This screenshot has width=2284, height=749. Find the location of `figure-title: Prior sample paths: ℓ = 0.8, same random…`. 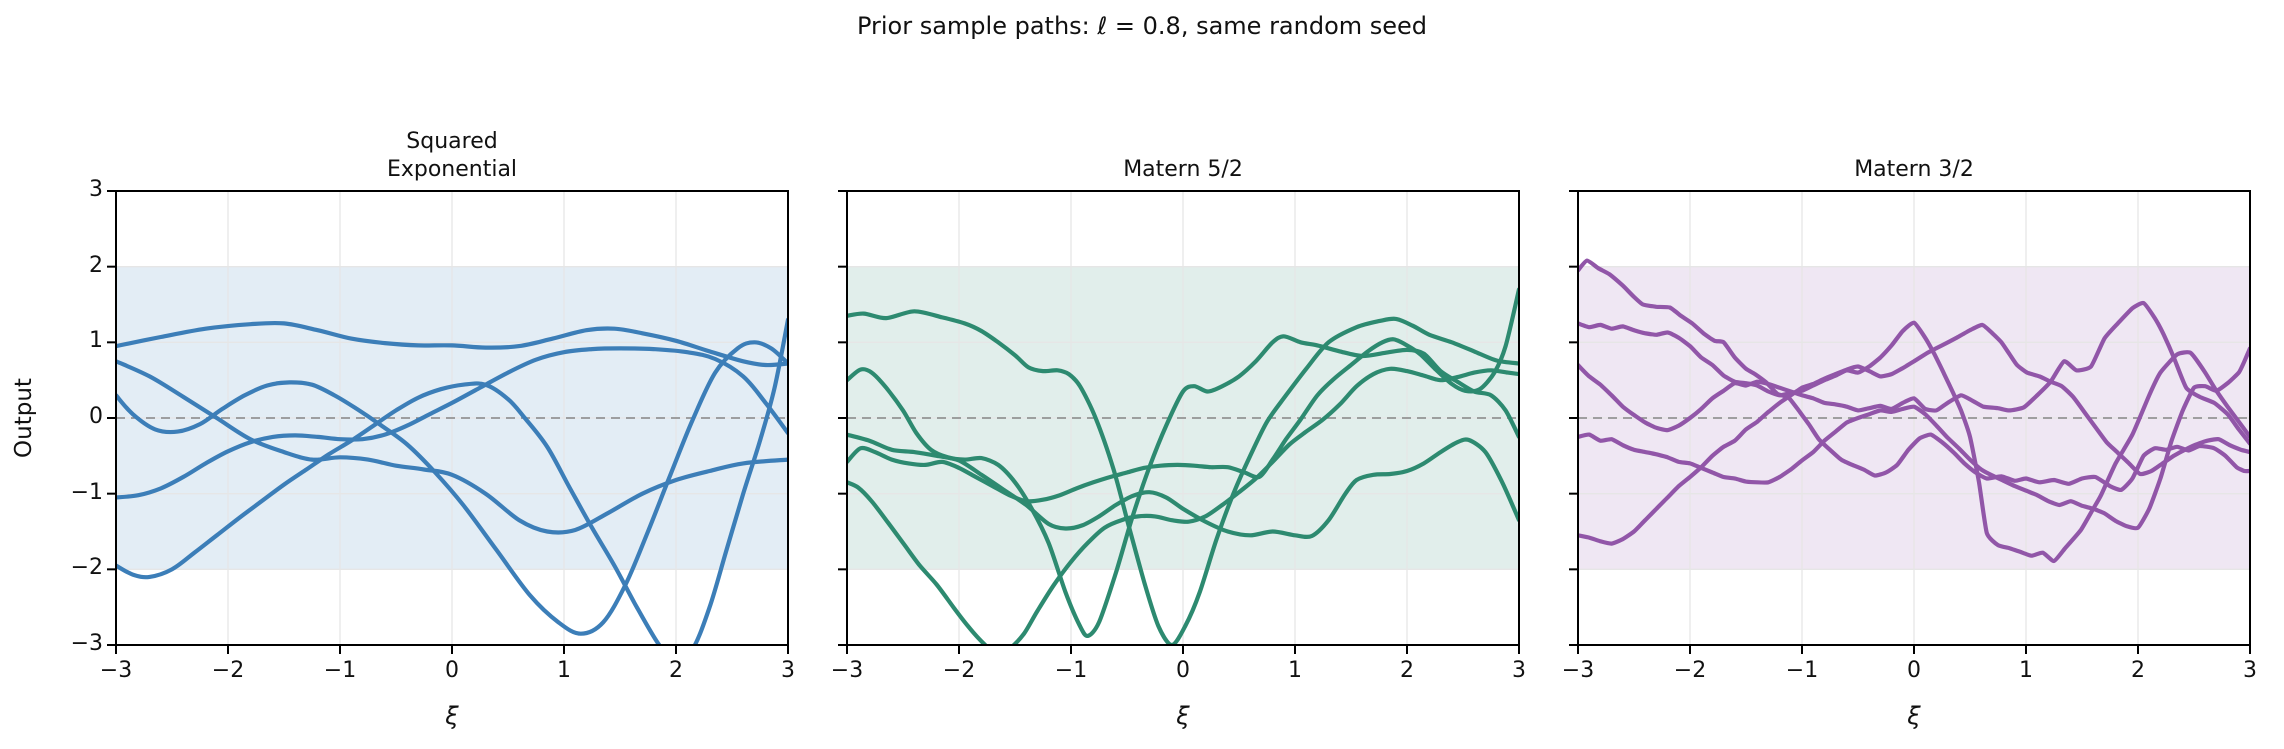

figure-title: Prior sample paths: ℓ = 0.8, same random… is located at coordinates (1142, 26).